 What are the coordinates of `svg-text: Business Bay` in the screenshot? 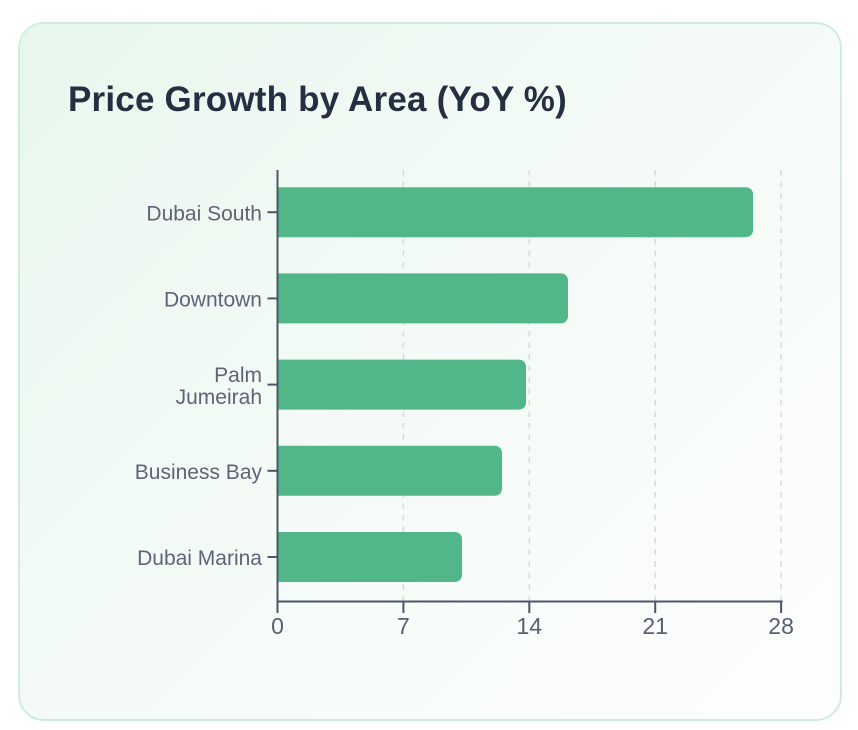 It's located at (199, 472).